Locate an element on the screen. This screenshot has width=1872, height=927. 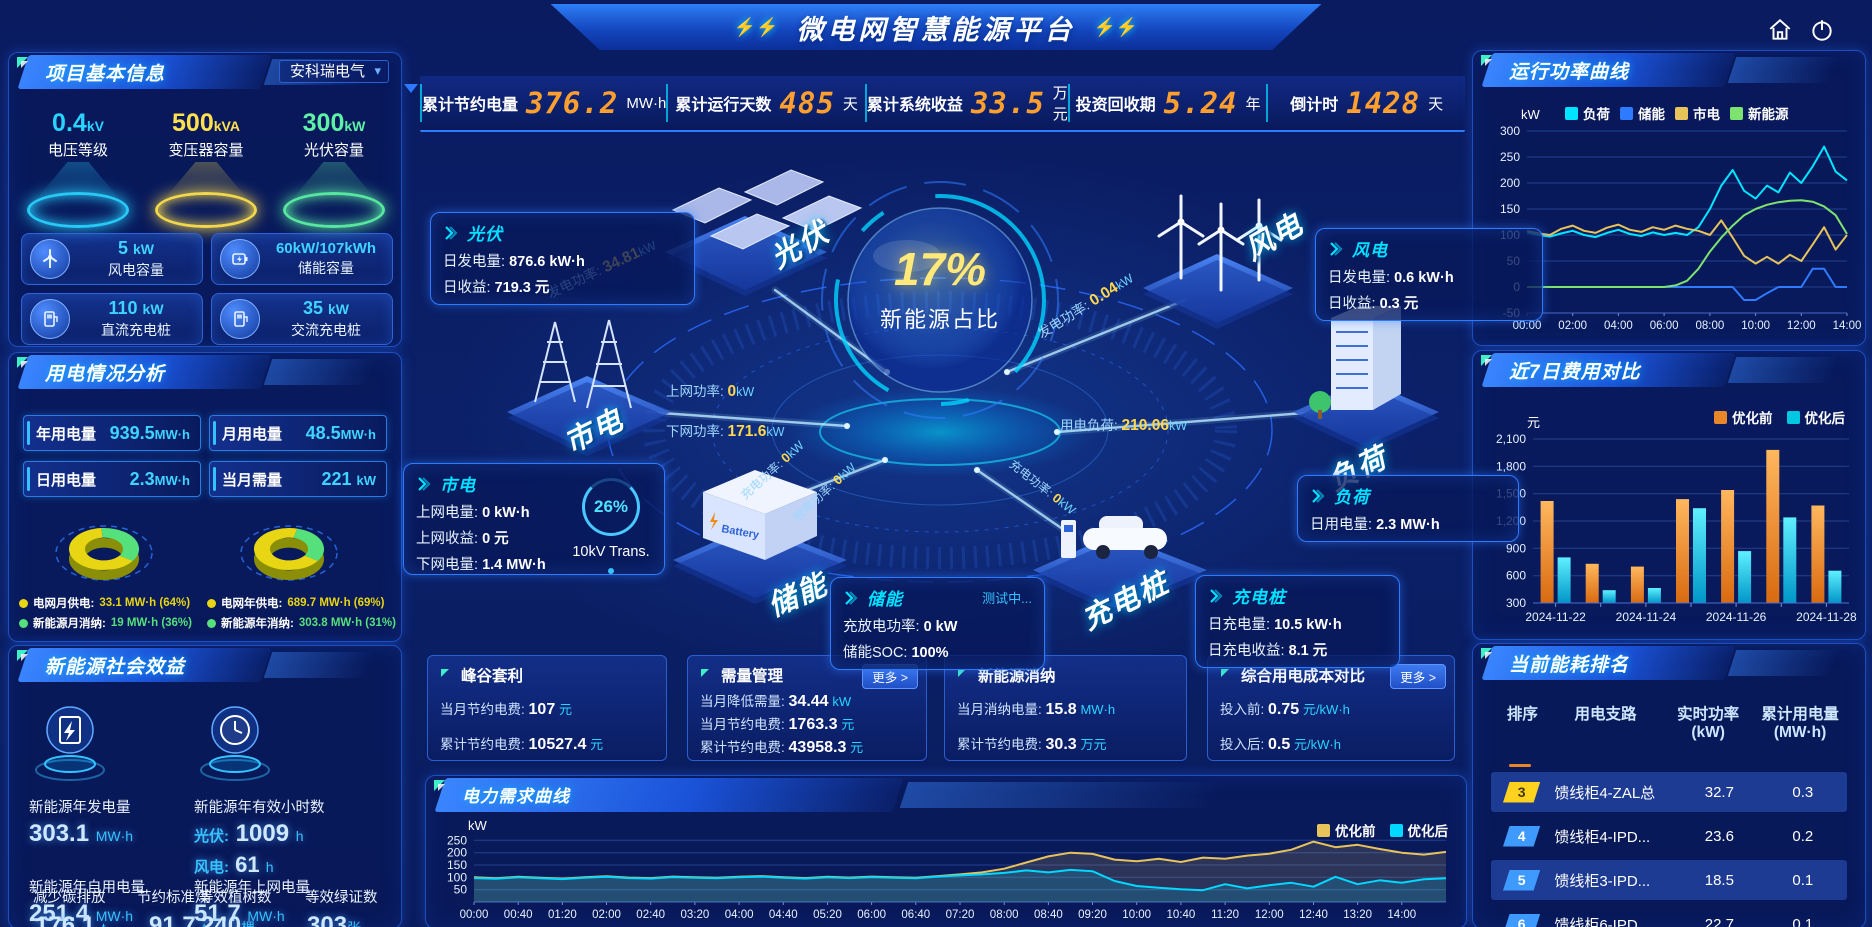
donut-month-chart is located at coordinates (104, 553).